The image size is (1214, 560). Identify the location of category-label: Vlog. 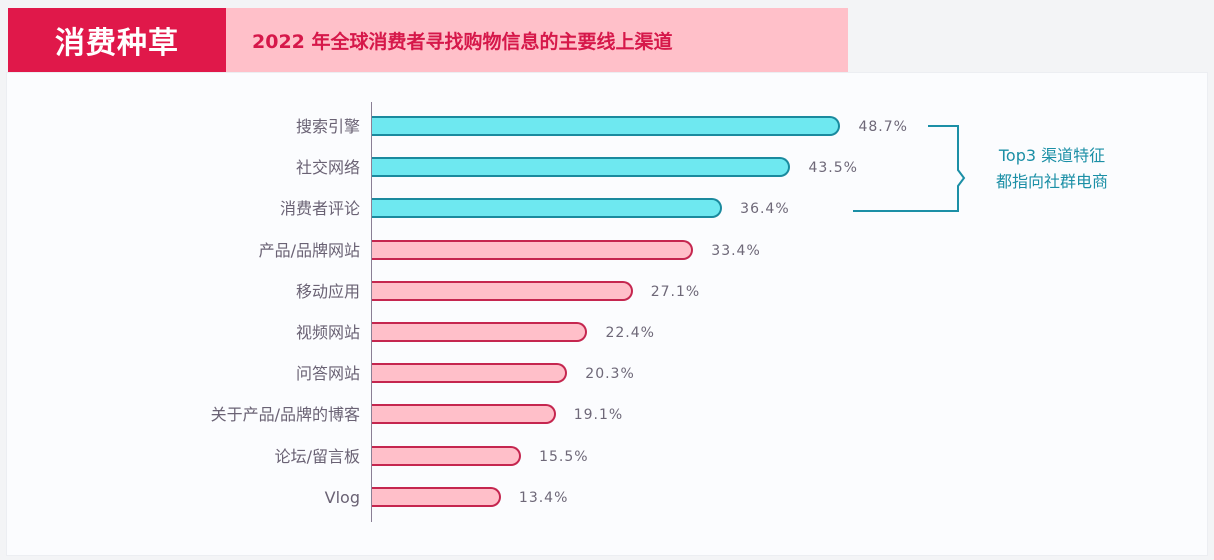
(342, 497).